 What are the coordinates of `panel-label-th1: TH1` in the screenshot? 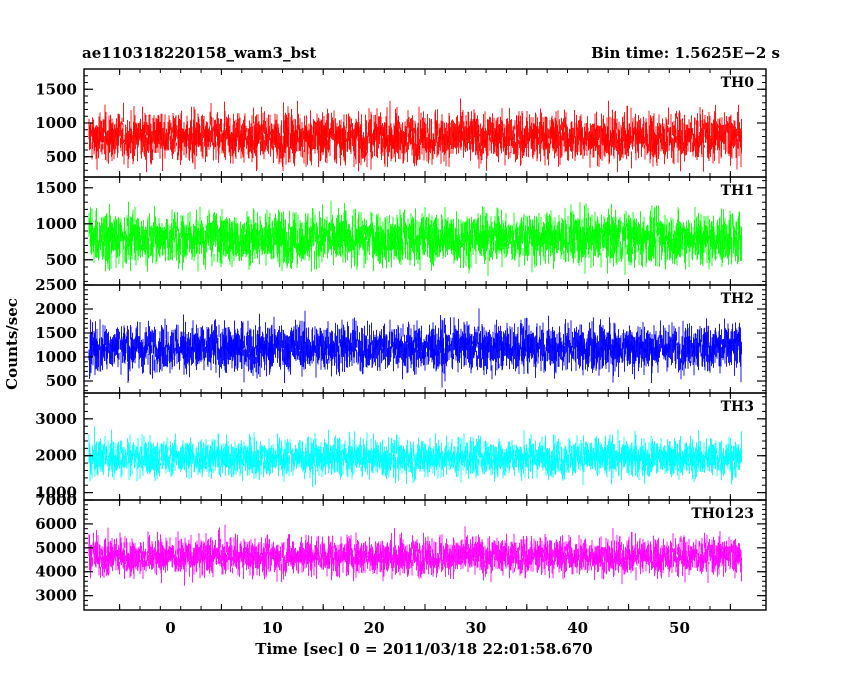 It's located at (737, 191).